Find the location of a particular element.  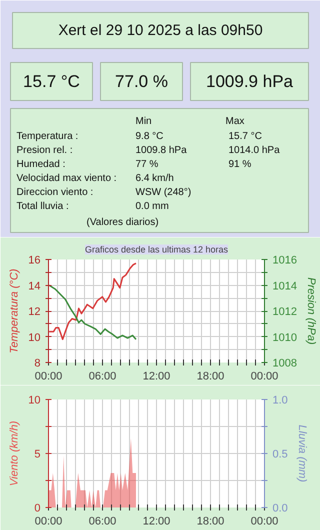

y2-tick-label: 0.5 is located at coordinates (280, 454).